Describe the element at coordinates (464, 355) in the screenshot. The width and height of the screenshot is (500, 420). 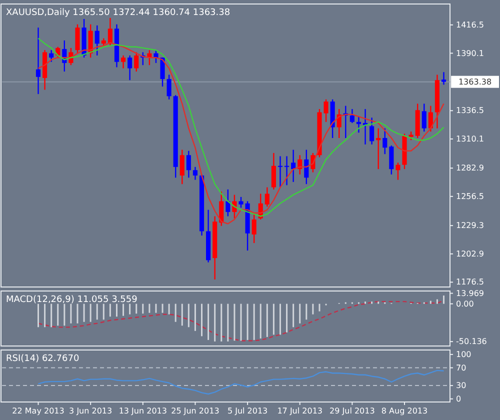
I see `y-tick-label: 100` at that location.